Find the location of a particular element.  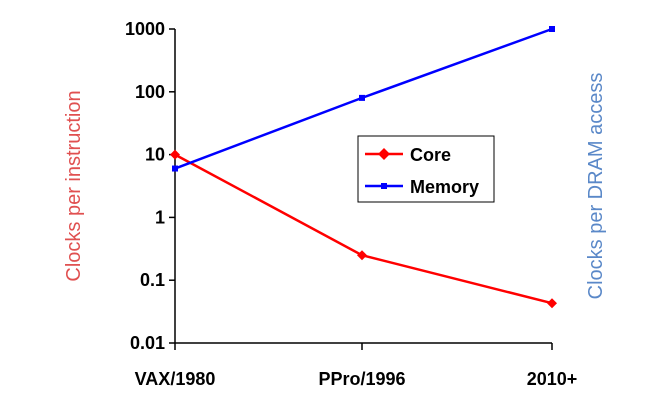

legend-memory-marker is located at coordinates (384, 186).